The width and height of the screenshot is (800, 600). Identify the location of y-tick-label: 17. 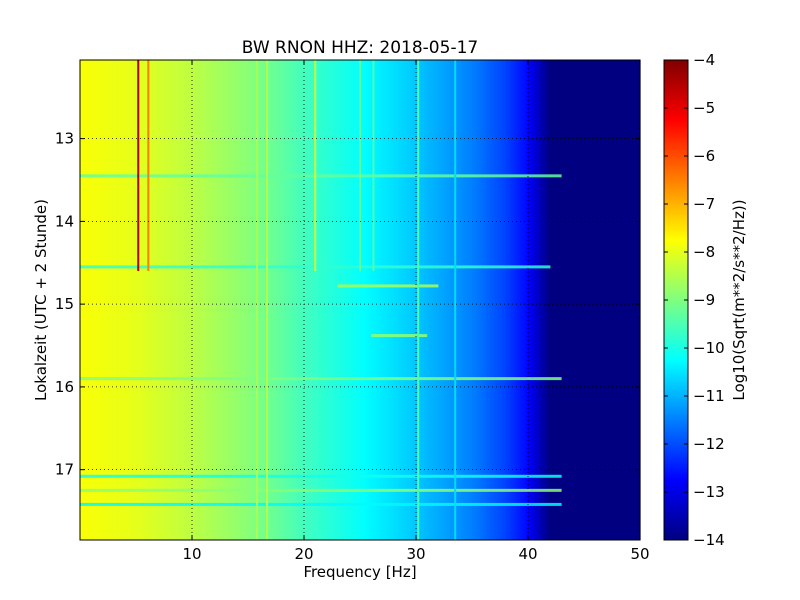
(64, 470).